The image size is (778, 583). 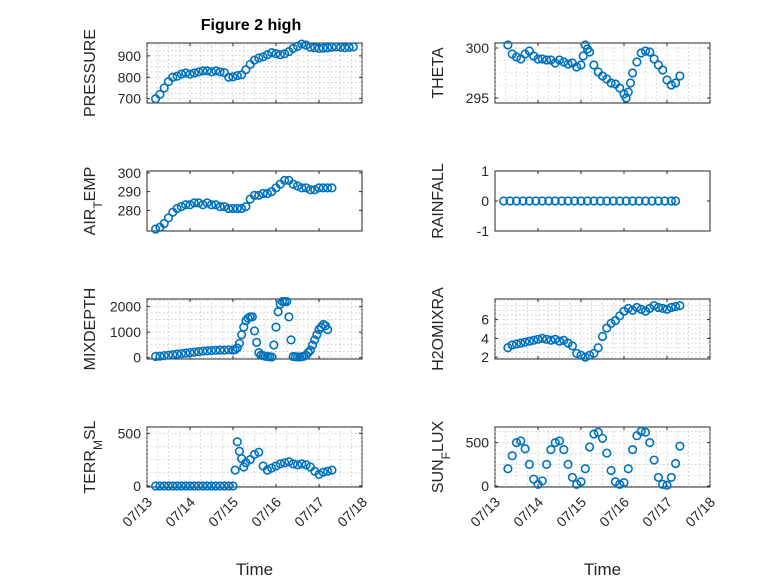 What do you see at coordinates (222, 73) in the screenshot?
I see `subplot-pressure: 700 800 900 PRESSURE` at bounding box center [222, 73].